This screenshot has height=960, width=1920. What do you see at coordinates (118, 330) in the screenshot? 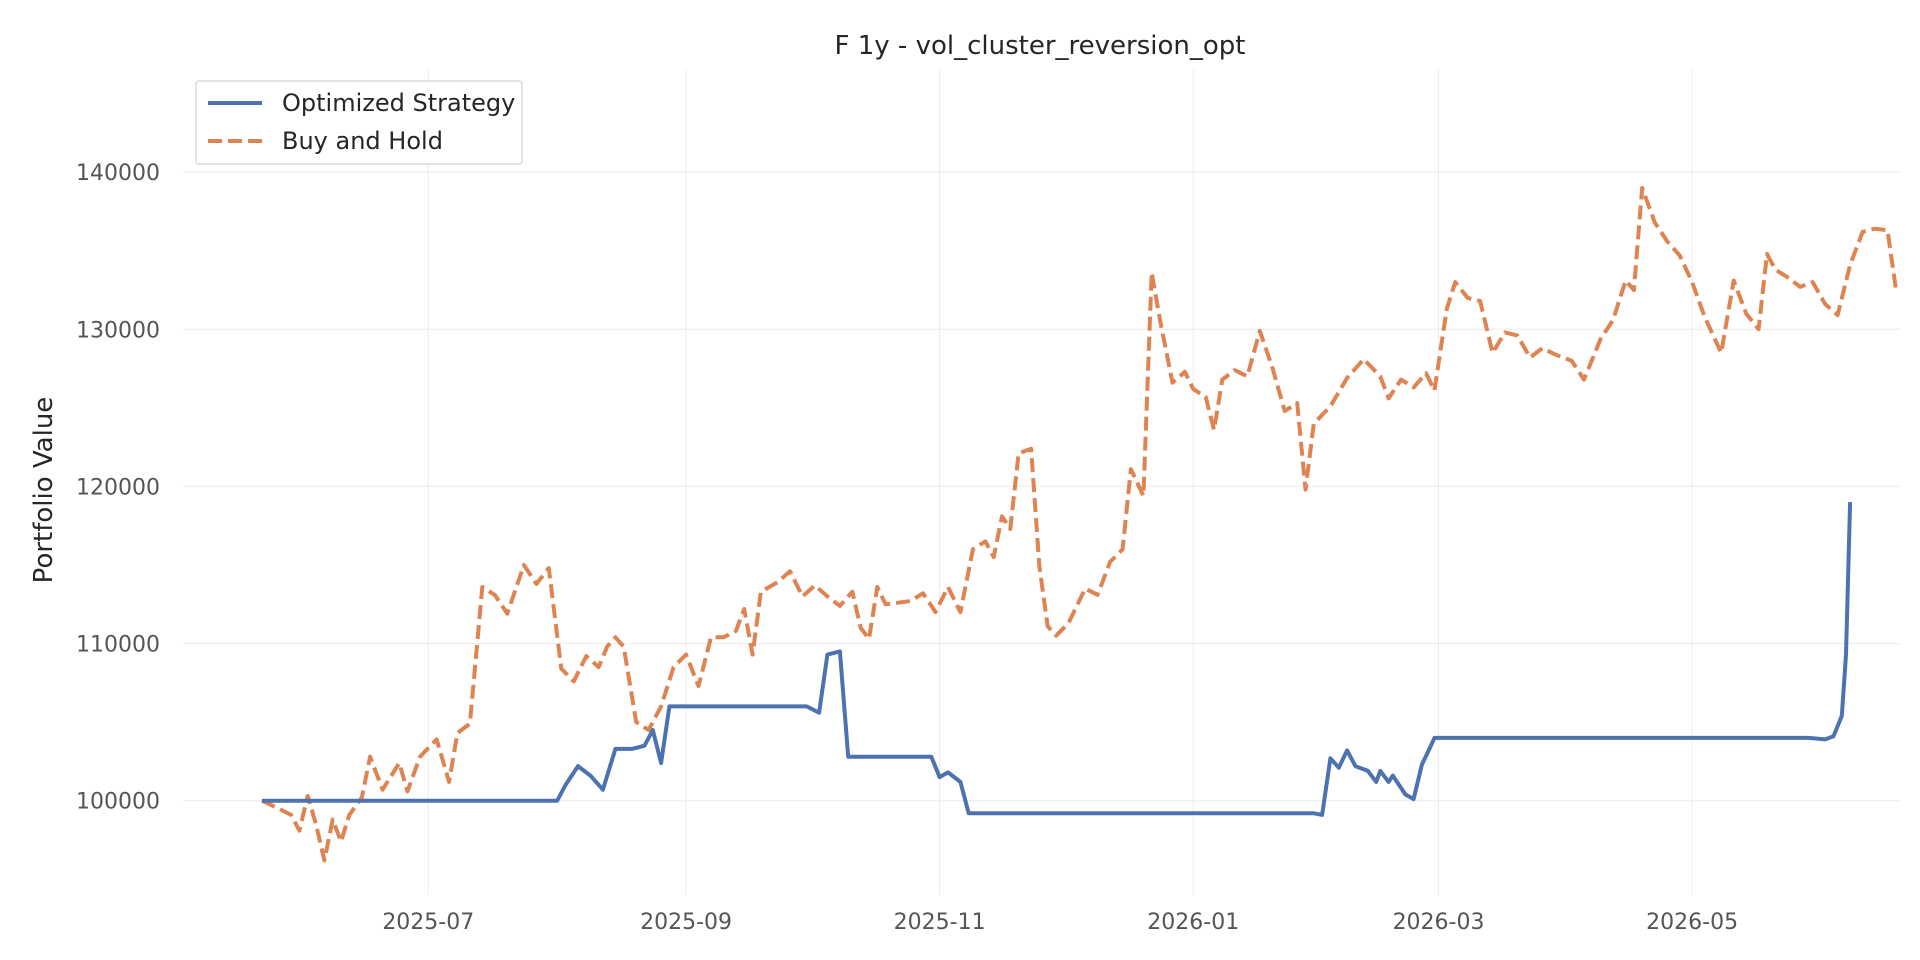
I see `y-tick-label: 130000` at bounding box center [118, 330].